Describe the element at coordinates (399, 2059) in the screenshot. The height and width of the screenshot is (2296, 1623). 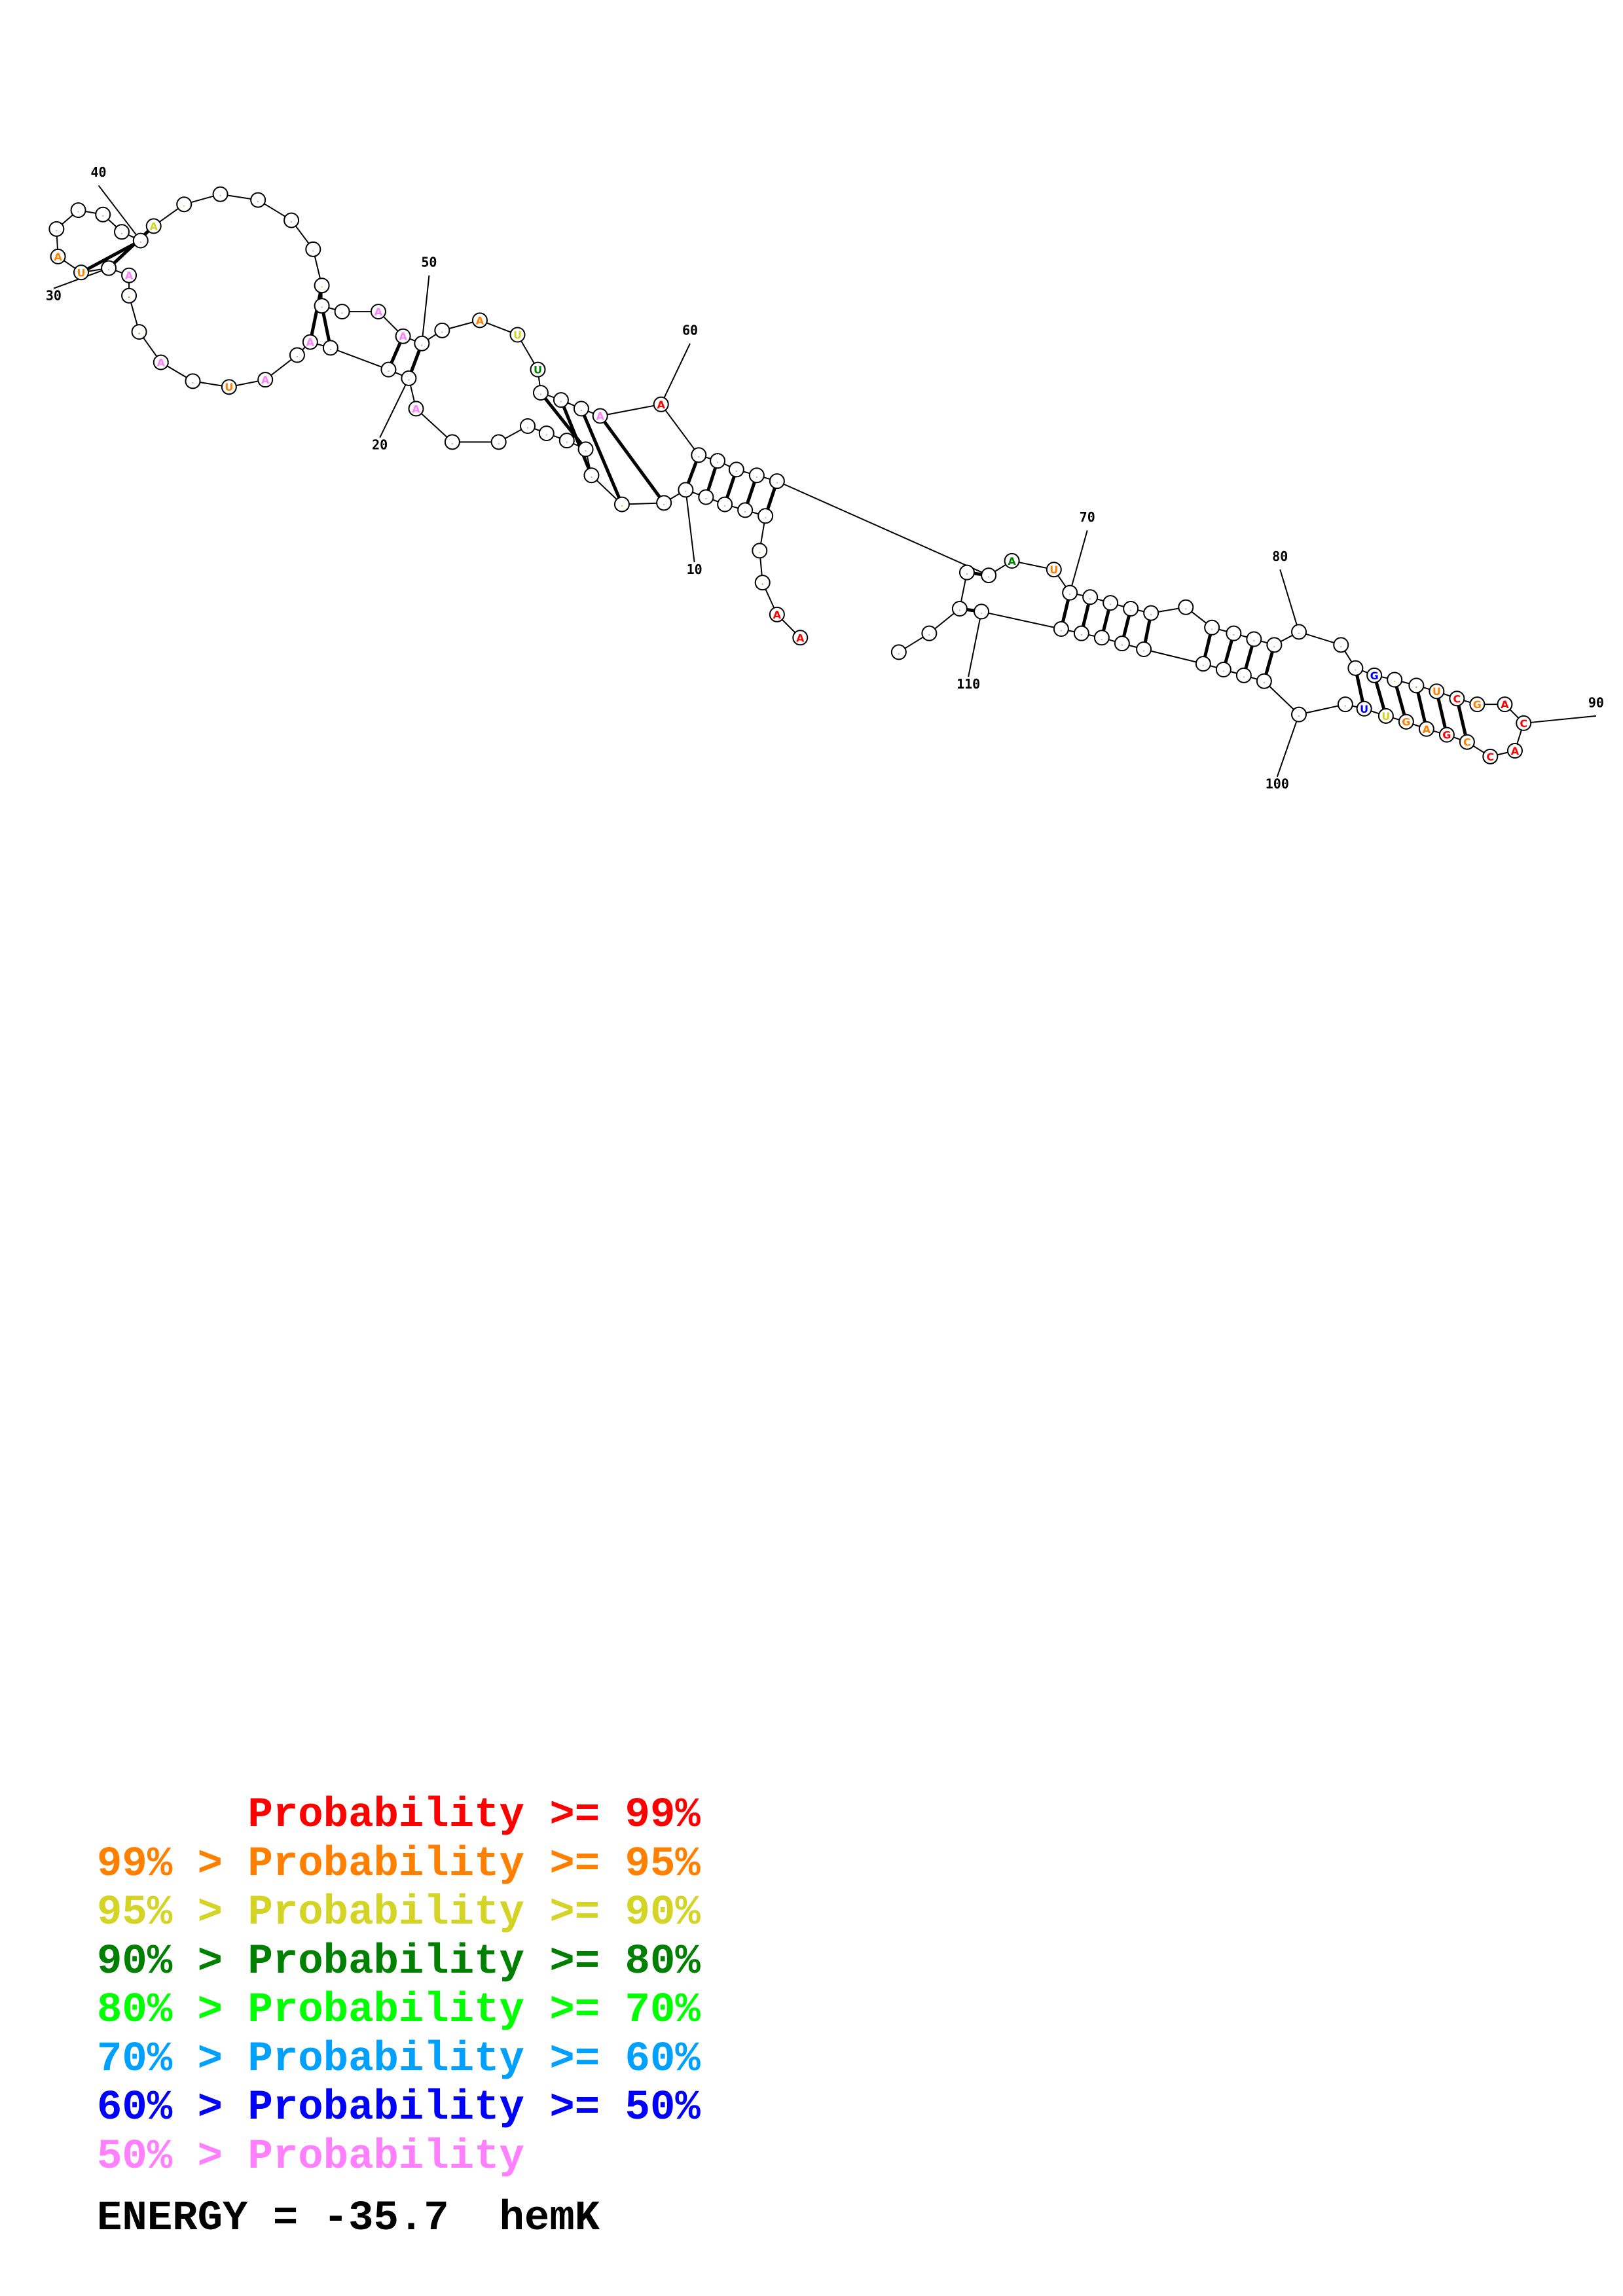
I see `legend-entry: 70% > Probability >= 60%` at that location.